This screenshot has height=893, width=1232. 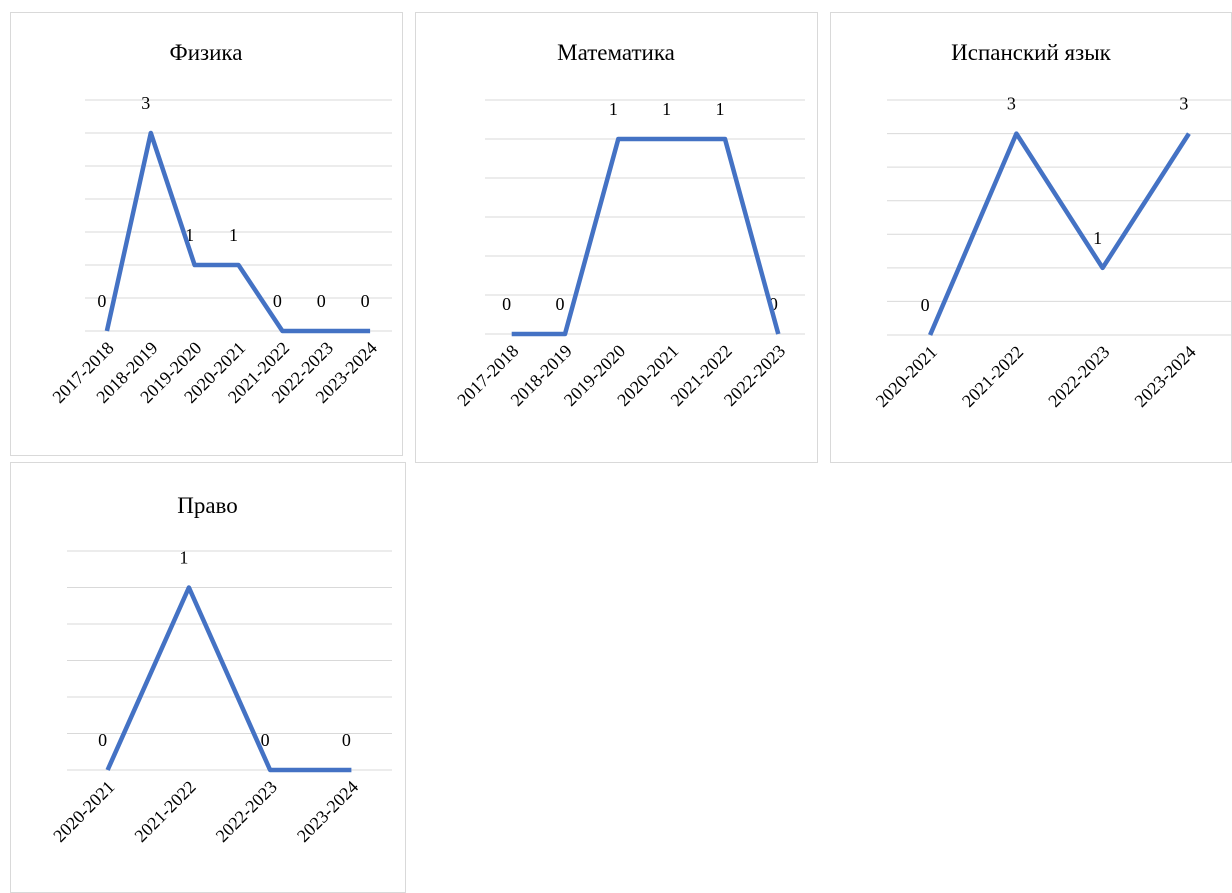 I want to click on chart-title: Математика, so click(x=616, y=52).